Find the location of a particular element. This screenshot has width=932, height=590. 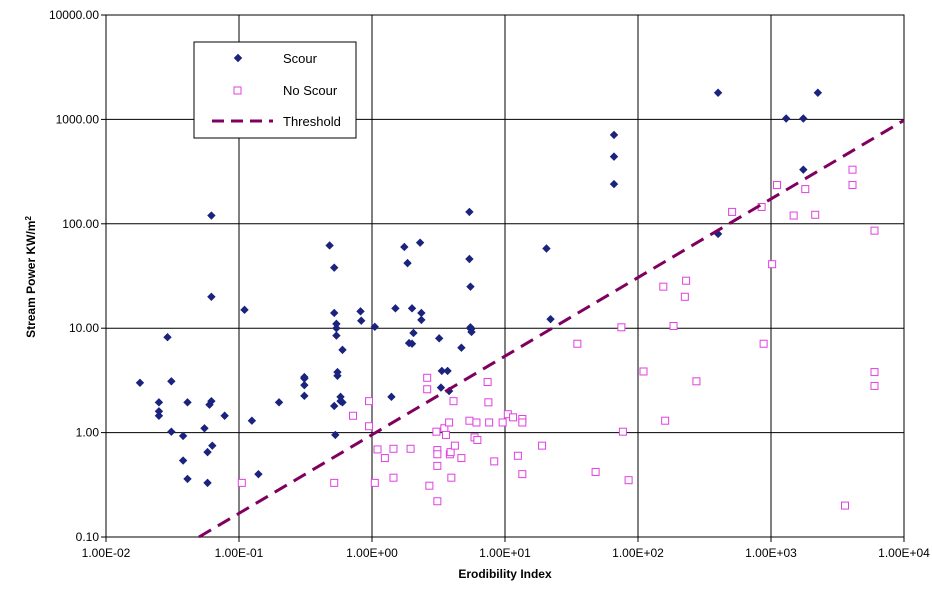

x-tick-label: 1.00E+04 is located at coordinates (904, 553).